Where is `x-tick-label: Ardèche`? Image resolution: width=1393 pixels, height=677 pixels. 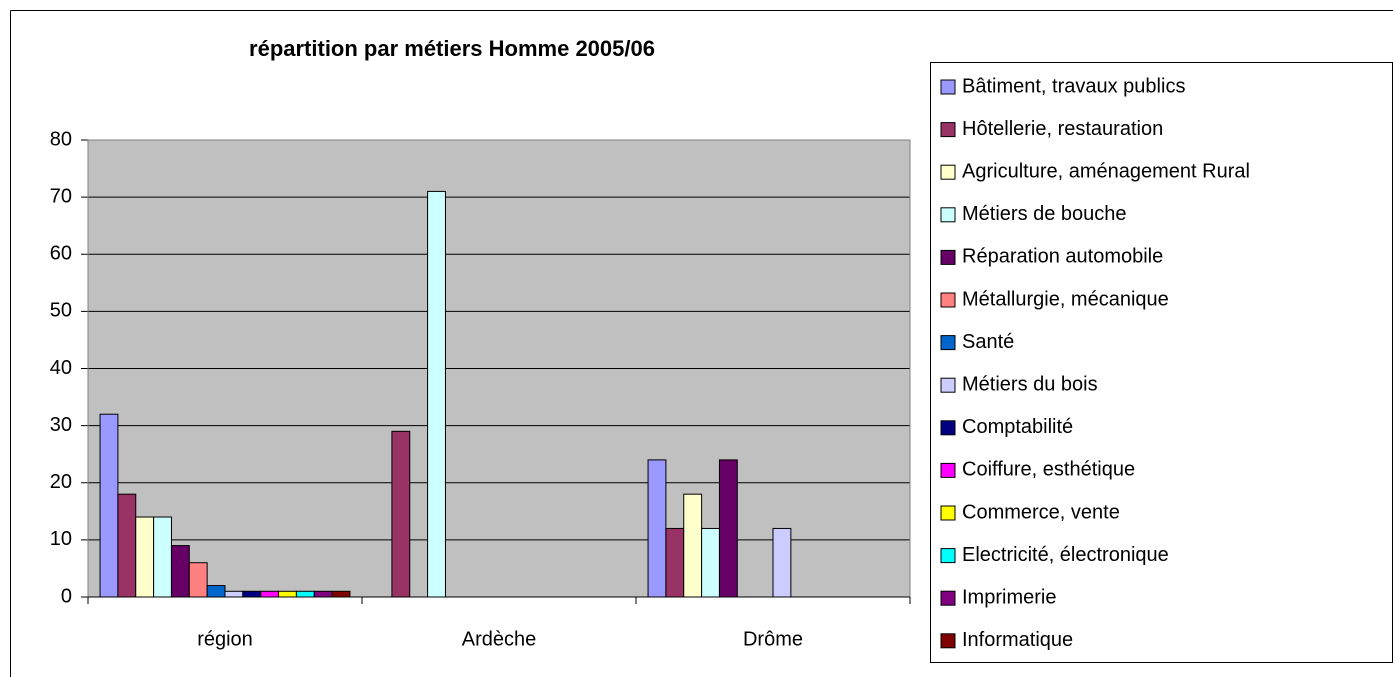
x-tick-label: Ardèche is located at coordinates (499, 639).